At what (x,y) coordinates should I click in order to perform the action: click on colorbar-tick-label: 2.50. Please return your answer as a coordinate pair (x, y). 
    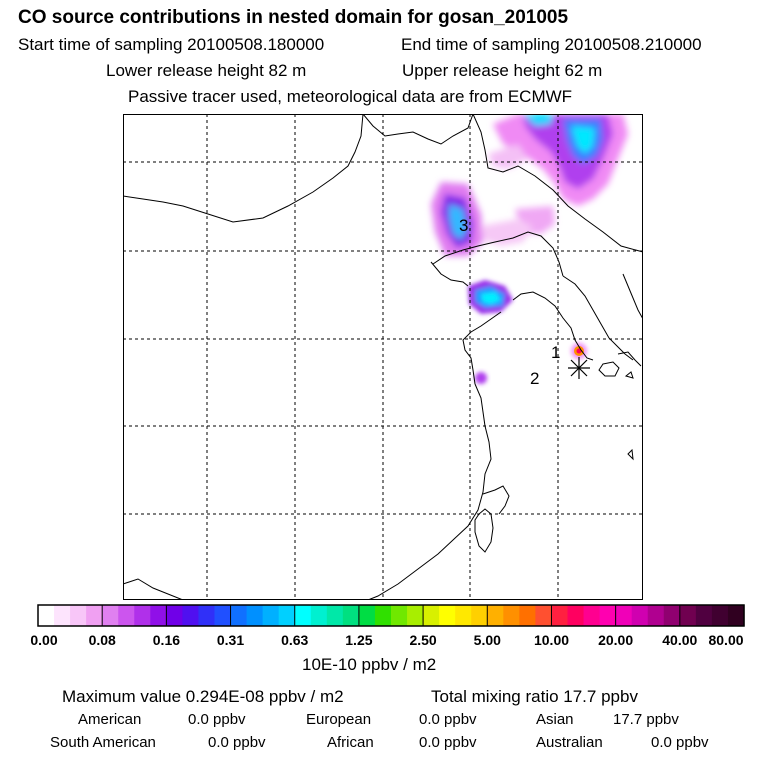
    Looking at the image, I should click on (423, 640).